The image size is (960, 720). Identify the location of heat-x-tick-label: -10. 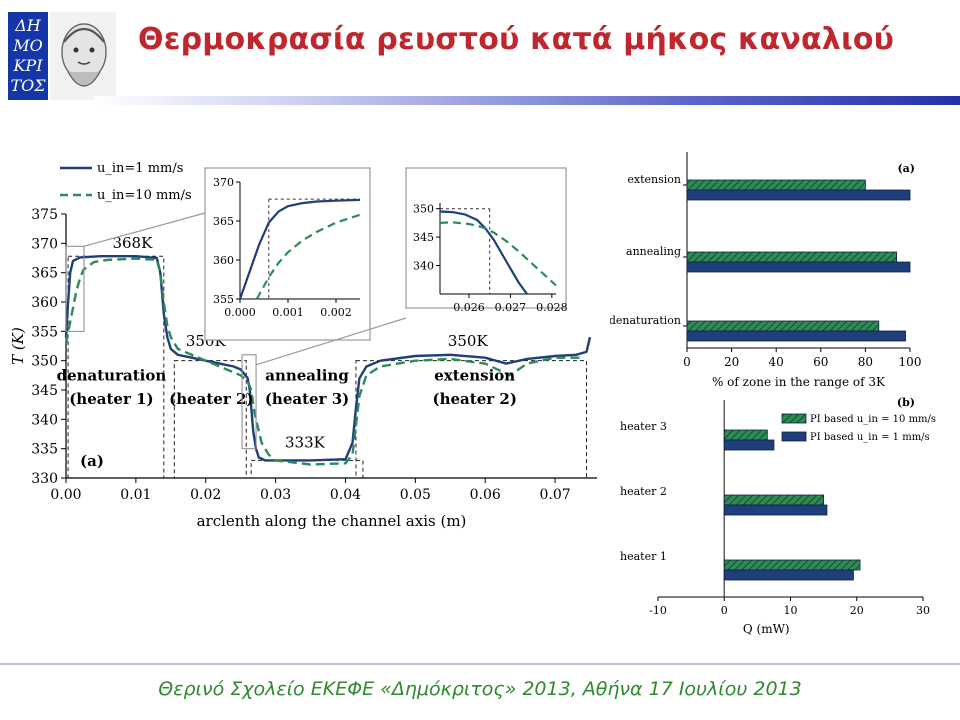
(658, 610).